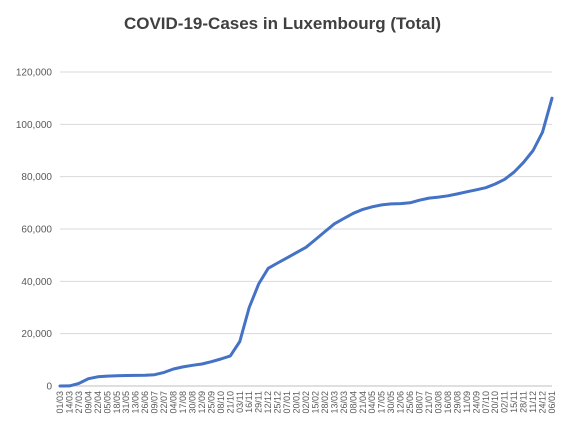 The height and width of the screenshot is (432, 565). I want to click on x-tick-label: 14/03, so click(69, 402).